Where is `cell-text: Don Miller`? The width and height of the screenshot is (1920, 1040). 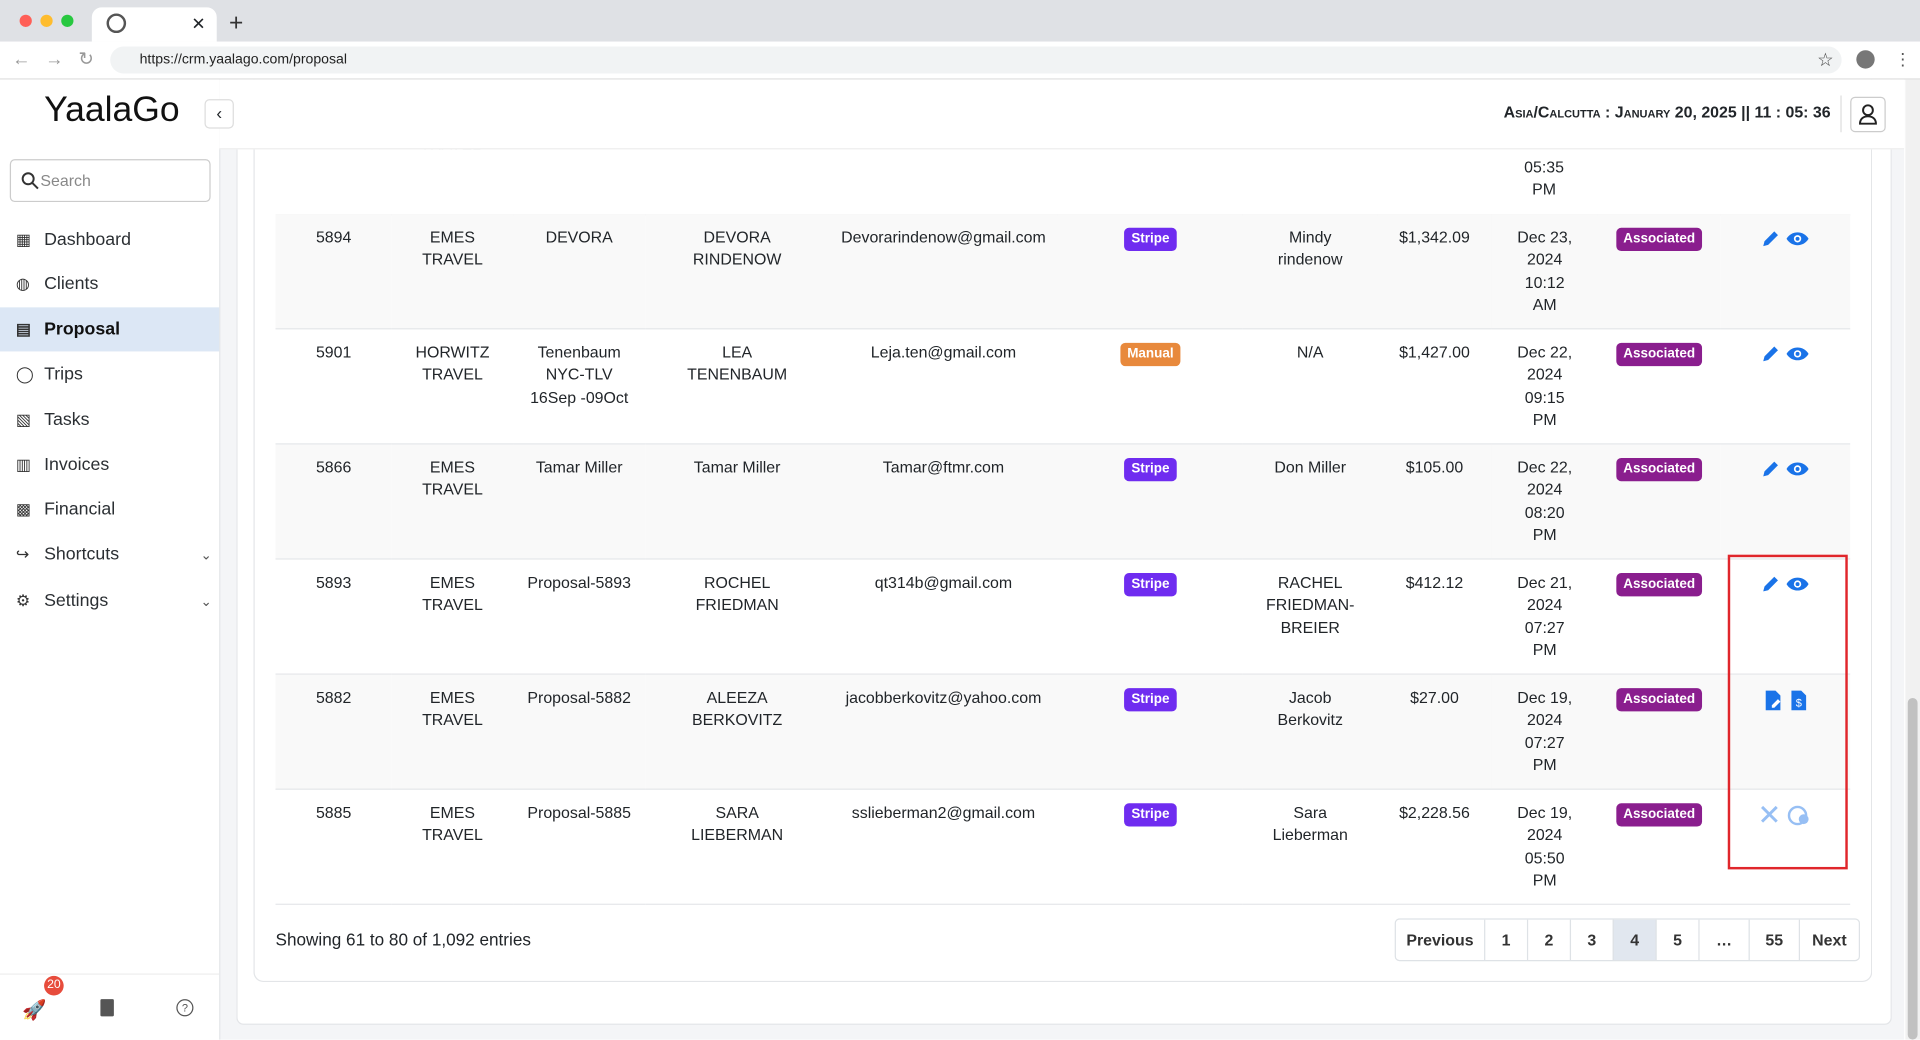 cell-text: Don Miller is located at coordinates (1310, 467).